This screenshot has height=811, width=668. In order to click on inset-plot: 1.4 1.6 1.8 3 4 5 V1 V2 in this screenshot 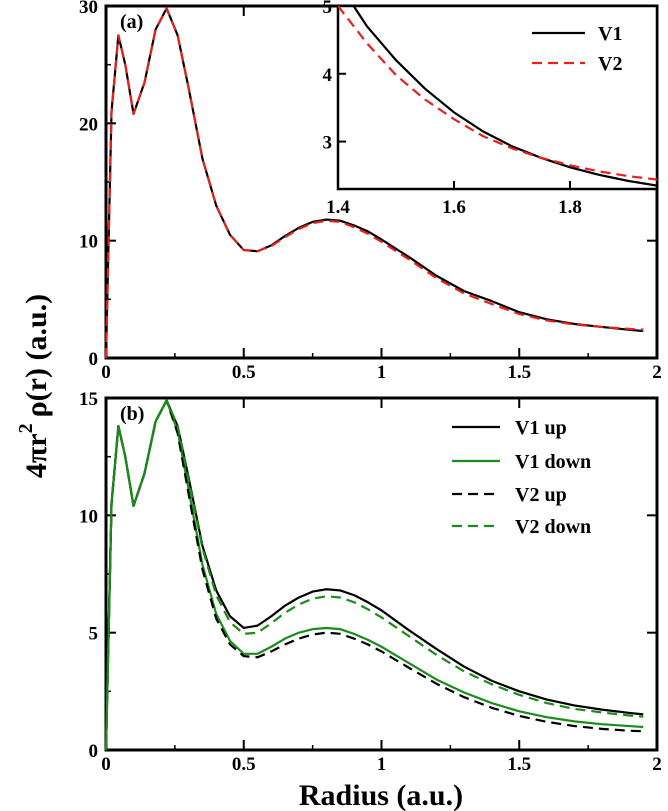, I will do `click(491, 109)`.